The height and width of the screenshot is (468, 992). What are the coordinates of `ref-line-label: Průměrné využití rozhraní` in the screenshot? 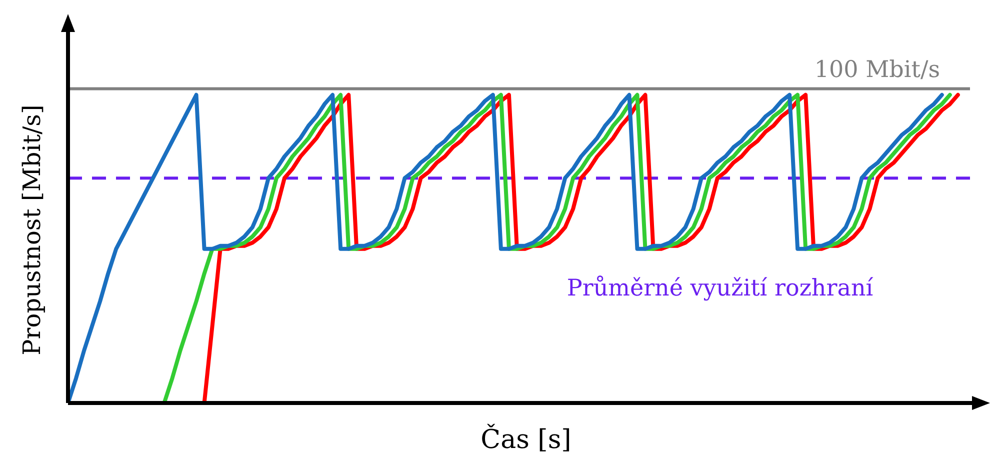 It's located at (720, 289).